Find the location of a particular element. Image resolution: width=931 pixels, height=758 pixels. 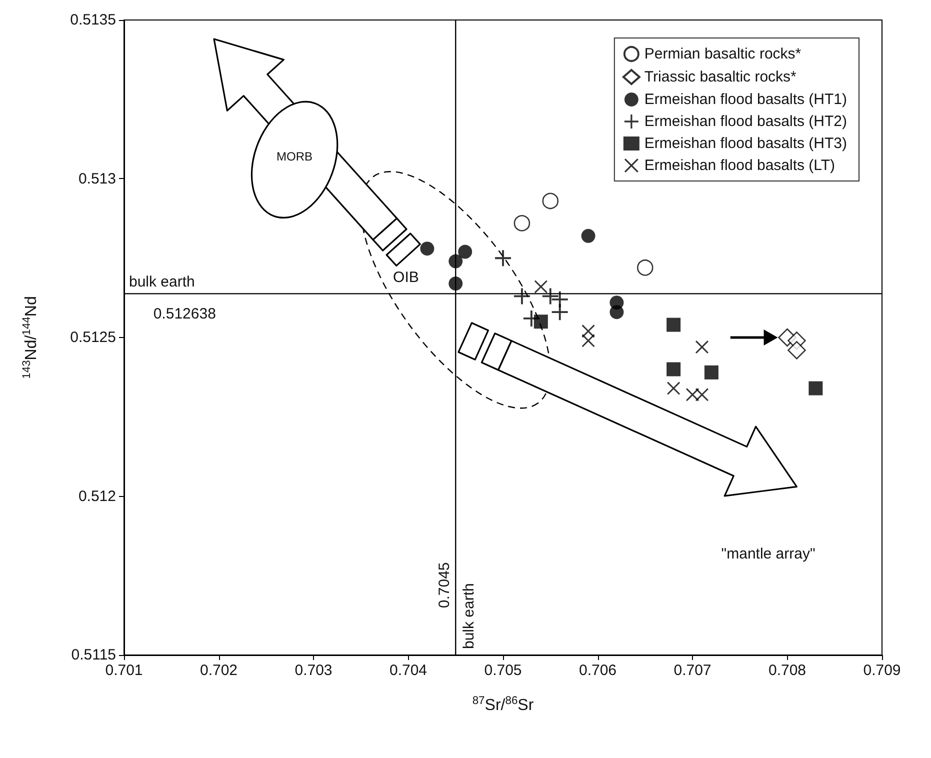

annotation: OIB is located at coordinates (406, 277).